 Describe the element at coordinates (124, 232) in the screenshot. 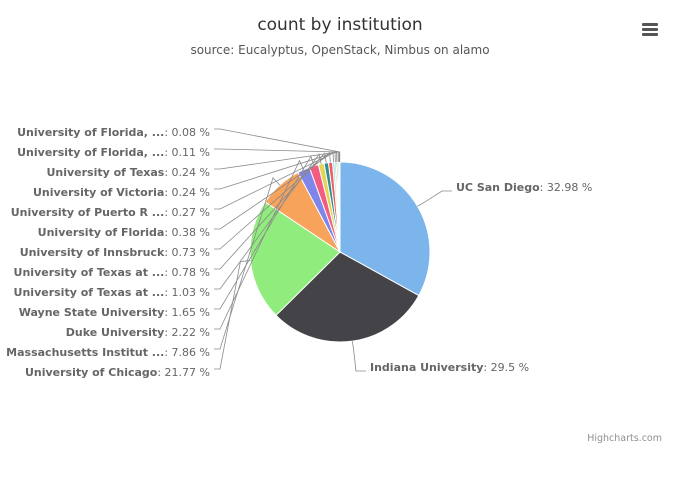

I see `slice-label: University of Florida: 0.38 %` at that location.